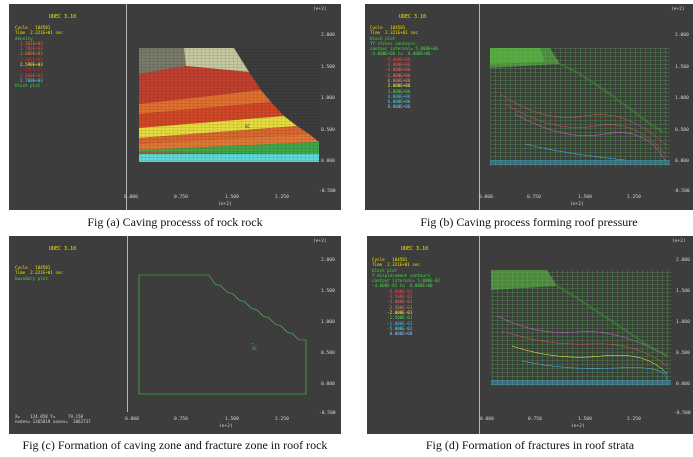  What do you see at coordinates (390, 96) in the screenshot?
I see `legend-line: 4.000E+06` at bounding box center [390, 96].